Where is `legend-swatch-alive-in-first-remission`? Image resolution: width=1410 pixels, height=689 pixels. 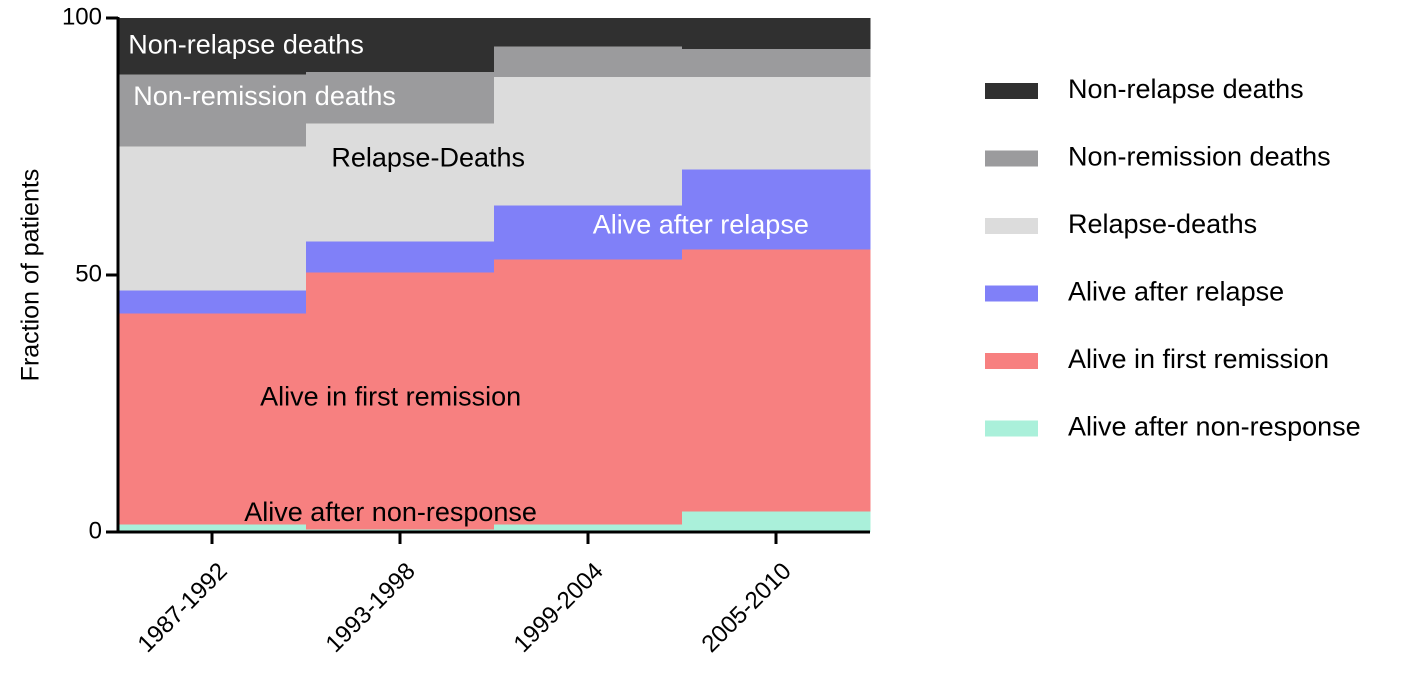
legend-swatch-alive-in-first-remission is located at coordinates (1011, 361).